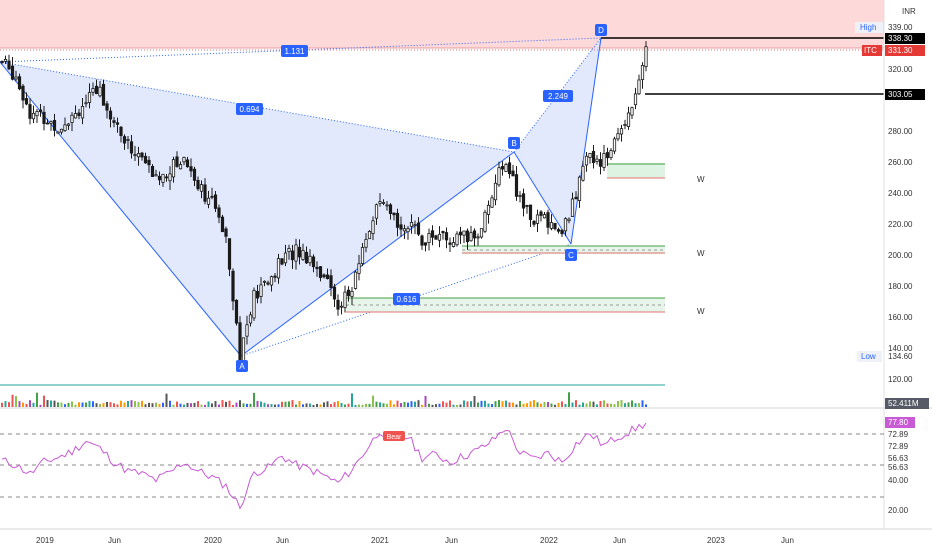 Image resolution: width=932 pixels, height=550 pixels. I want to click on ratio-0694: 0.694, so click(249, 109).